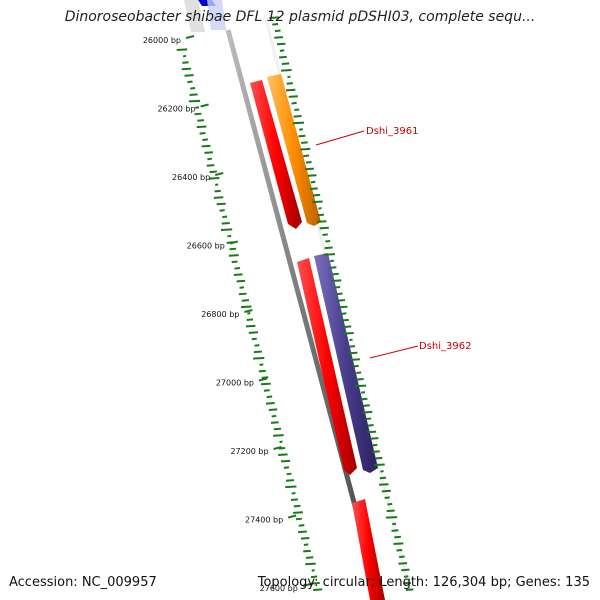  What do you see at coordinates (346, 363) in the screenshot?
I see `gene-dshi-3962-arrow` at bounding box center [346, 363].